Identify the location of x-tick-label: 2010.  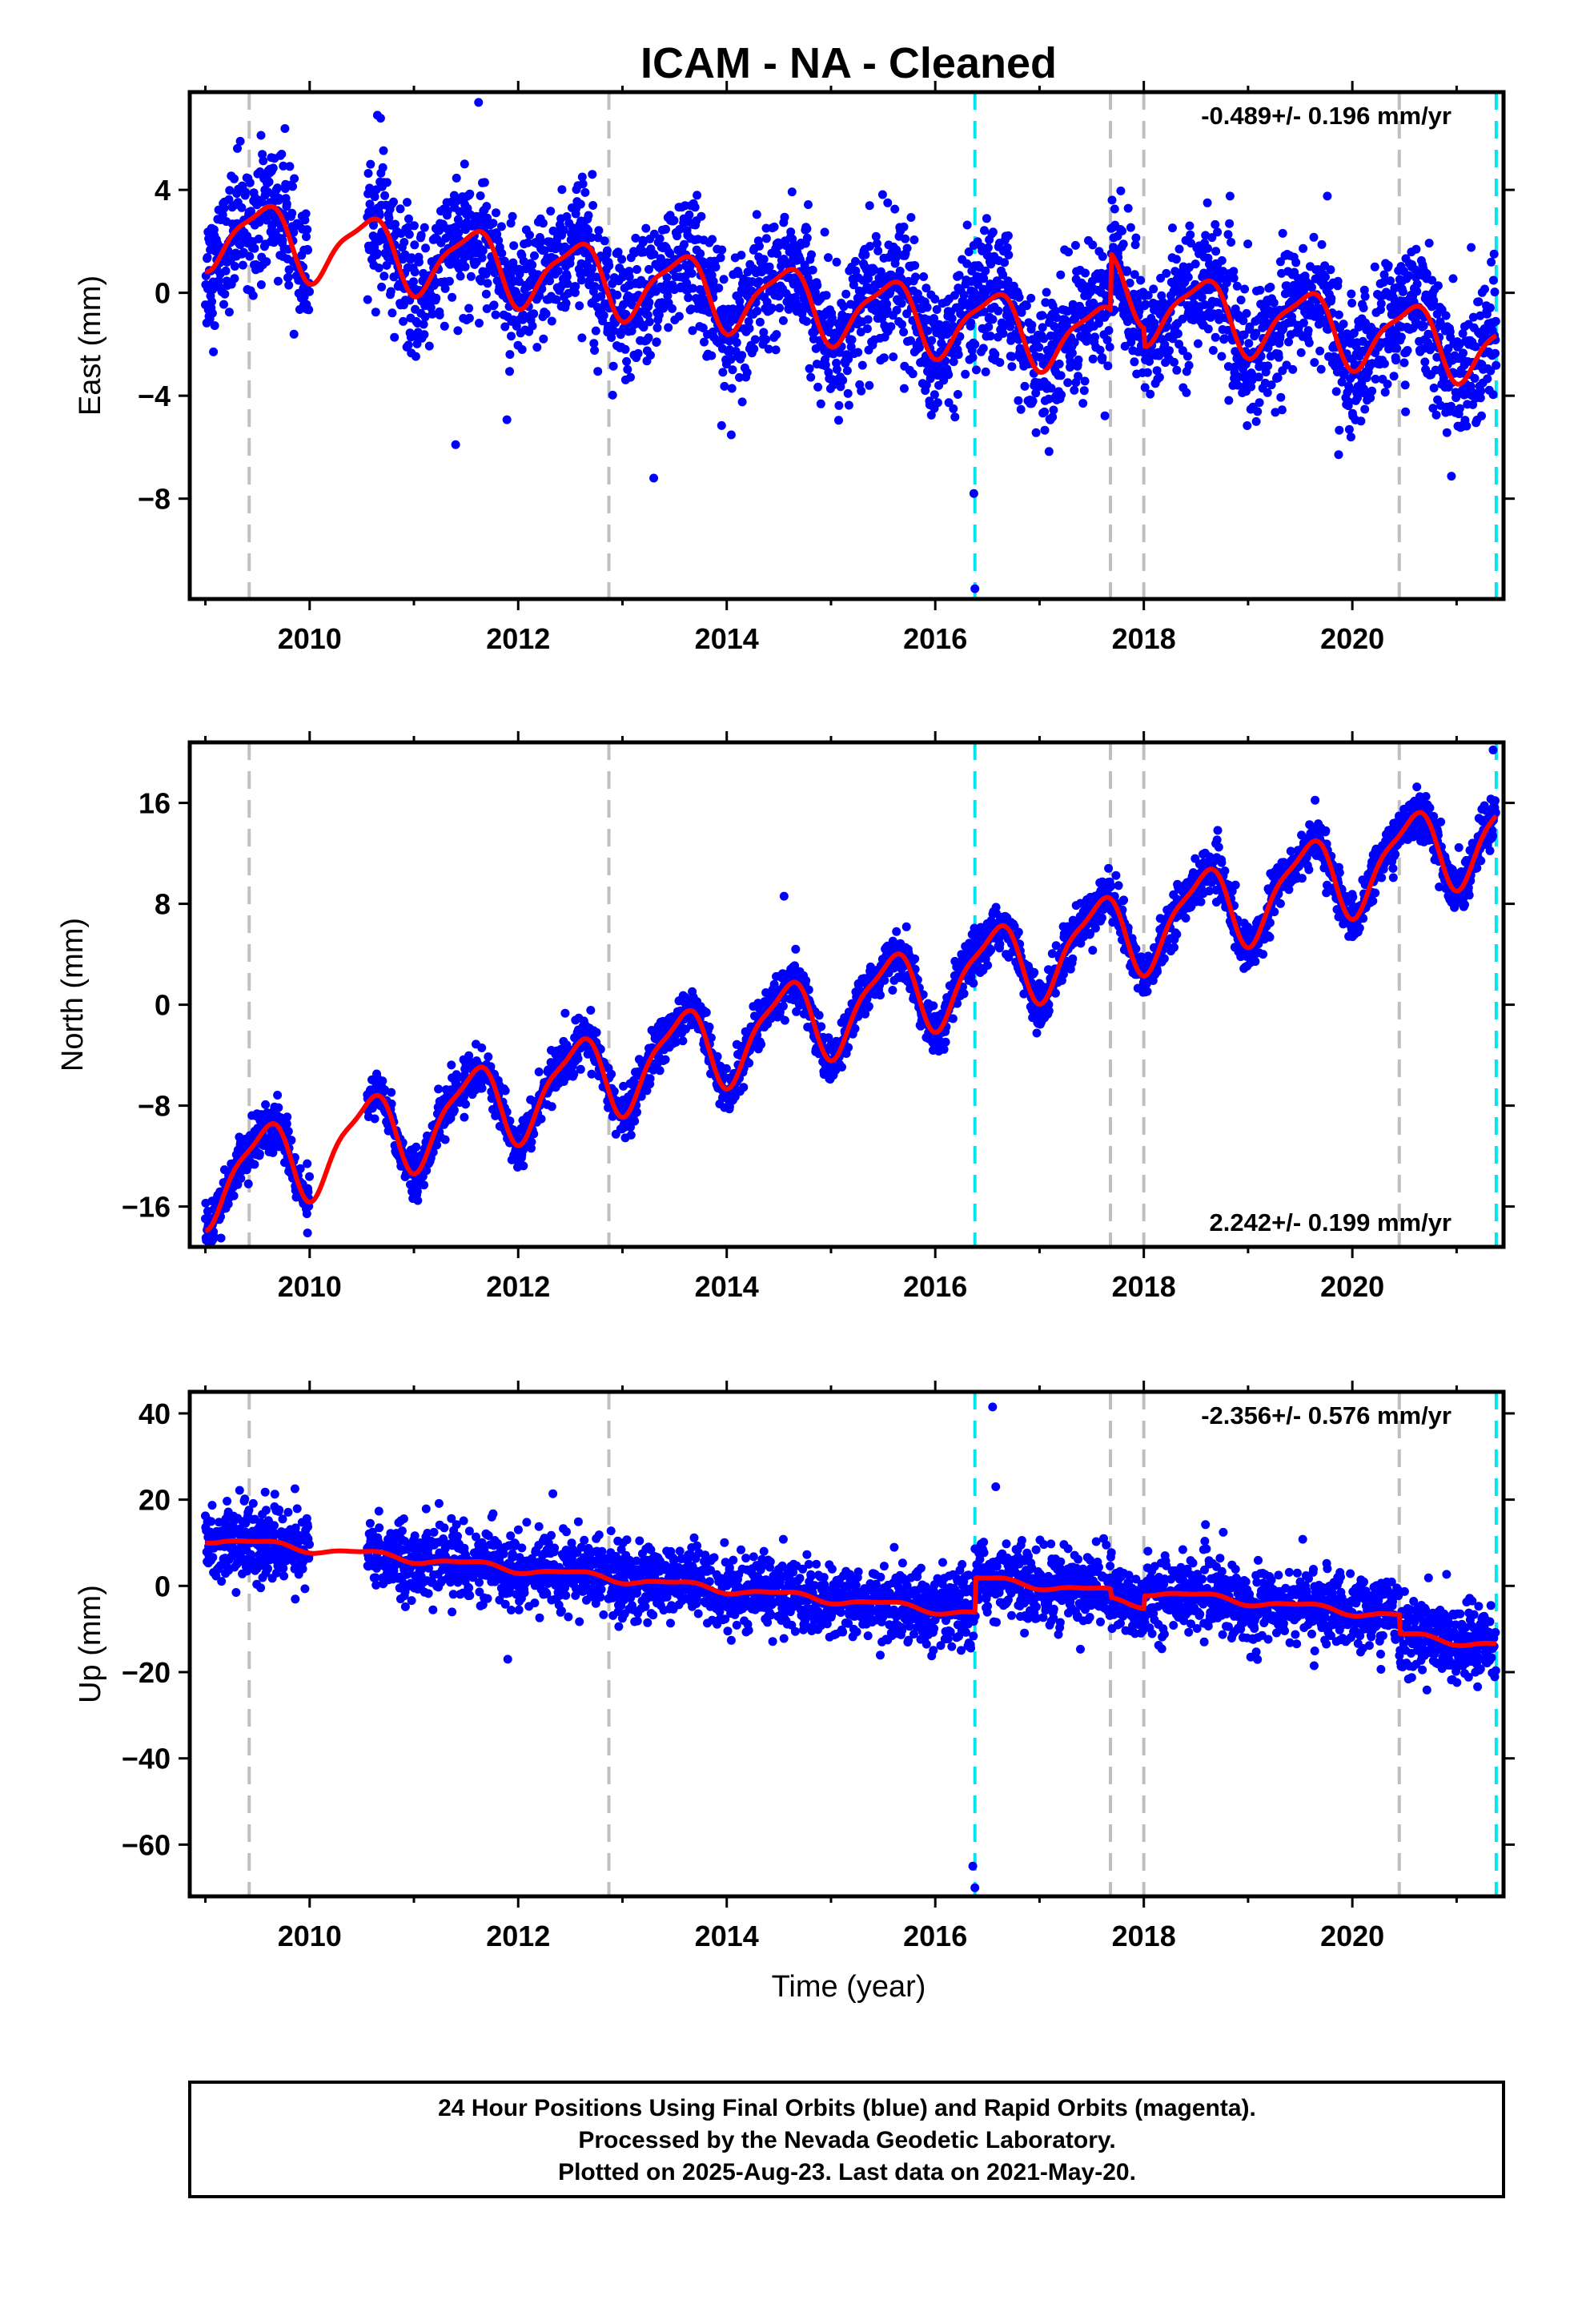
(310, 638).